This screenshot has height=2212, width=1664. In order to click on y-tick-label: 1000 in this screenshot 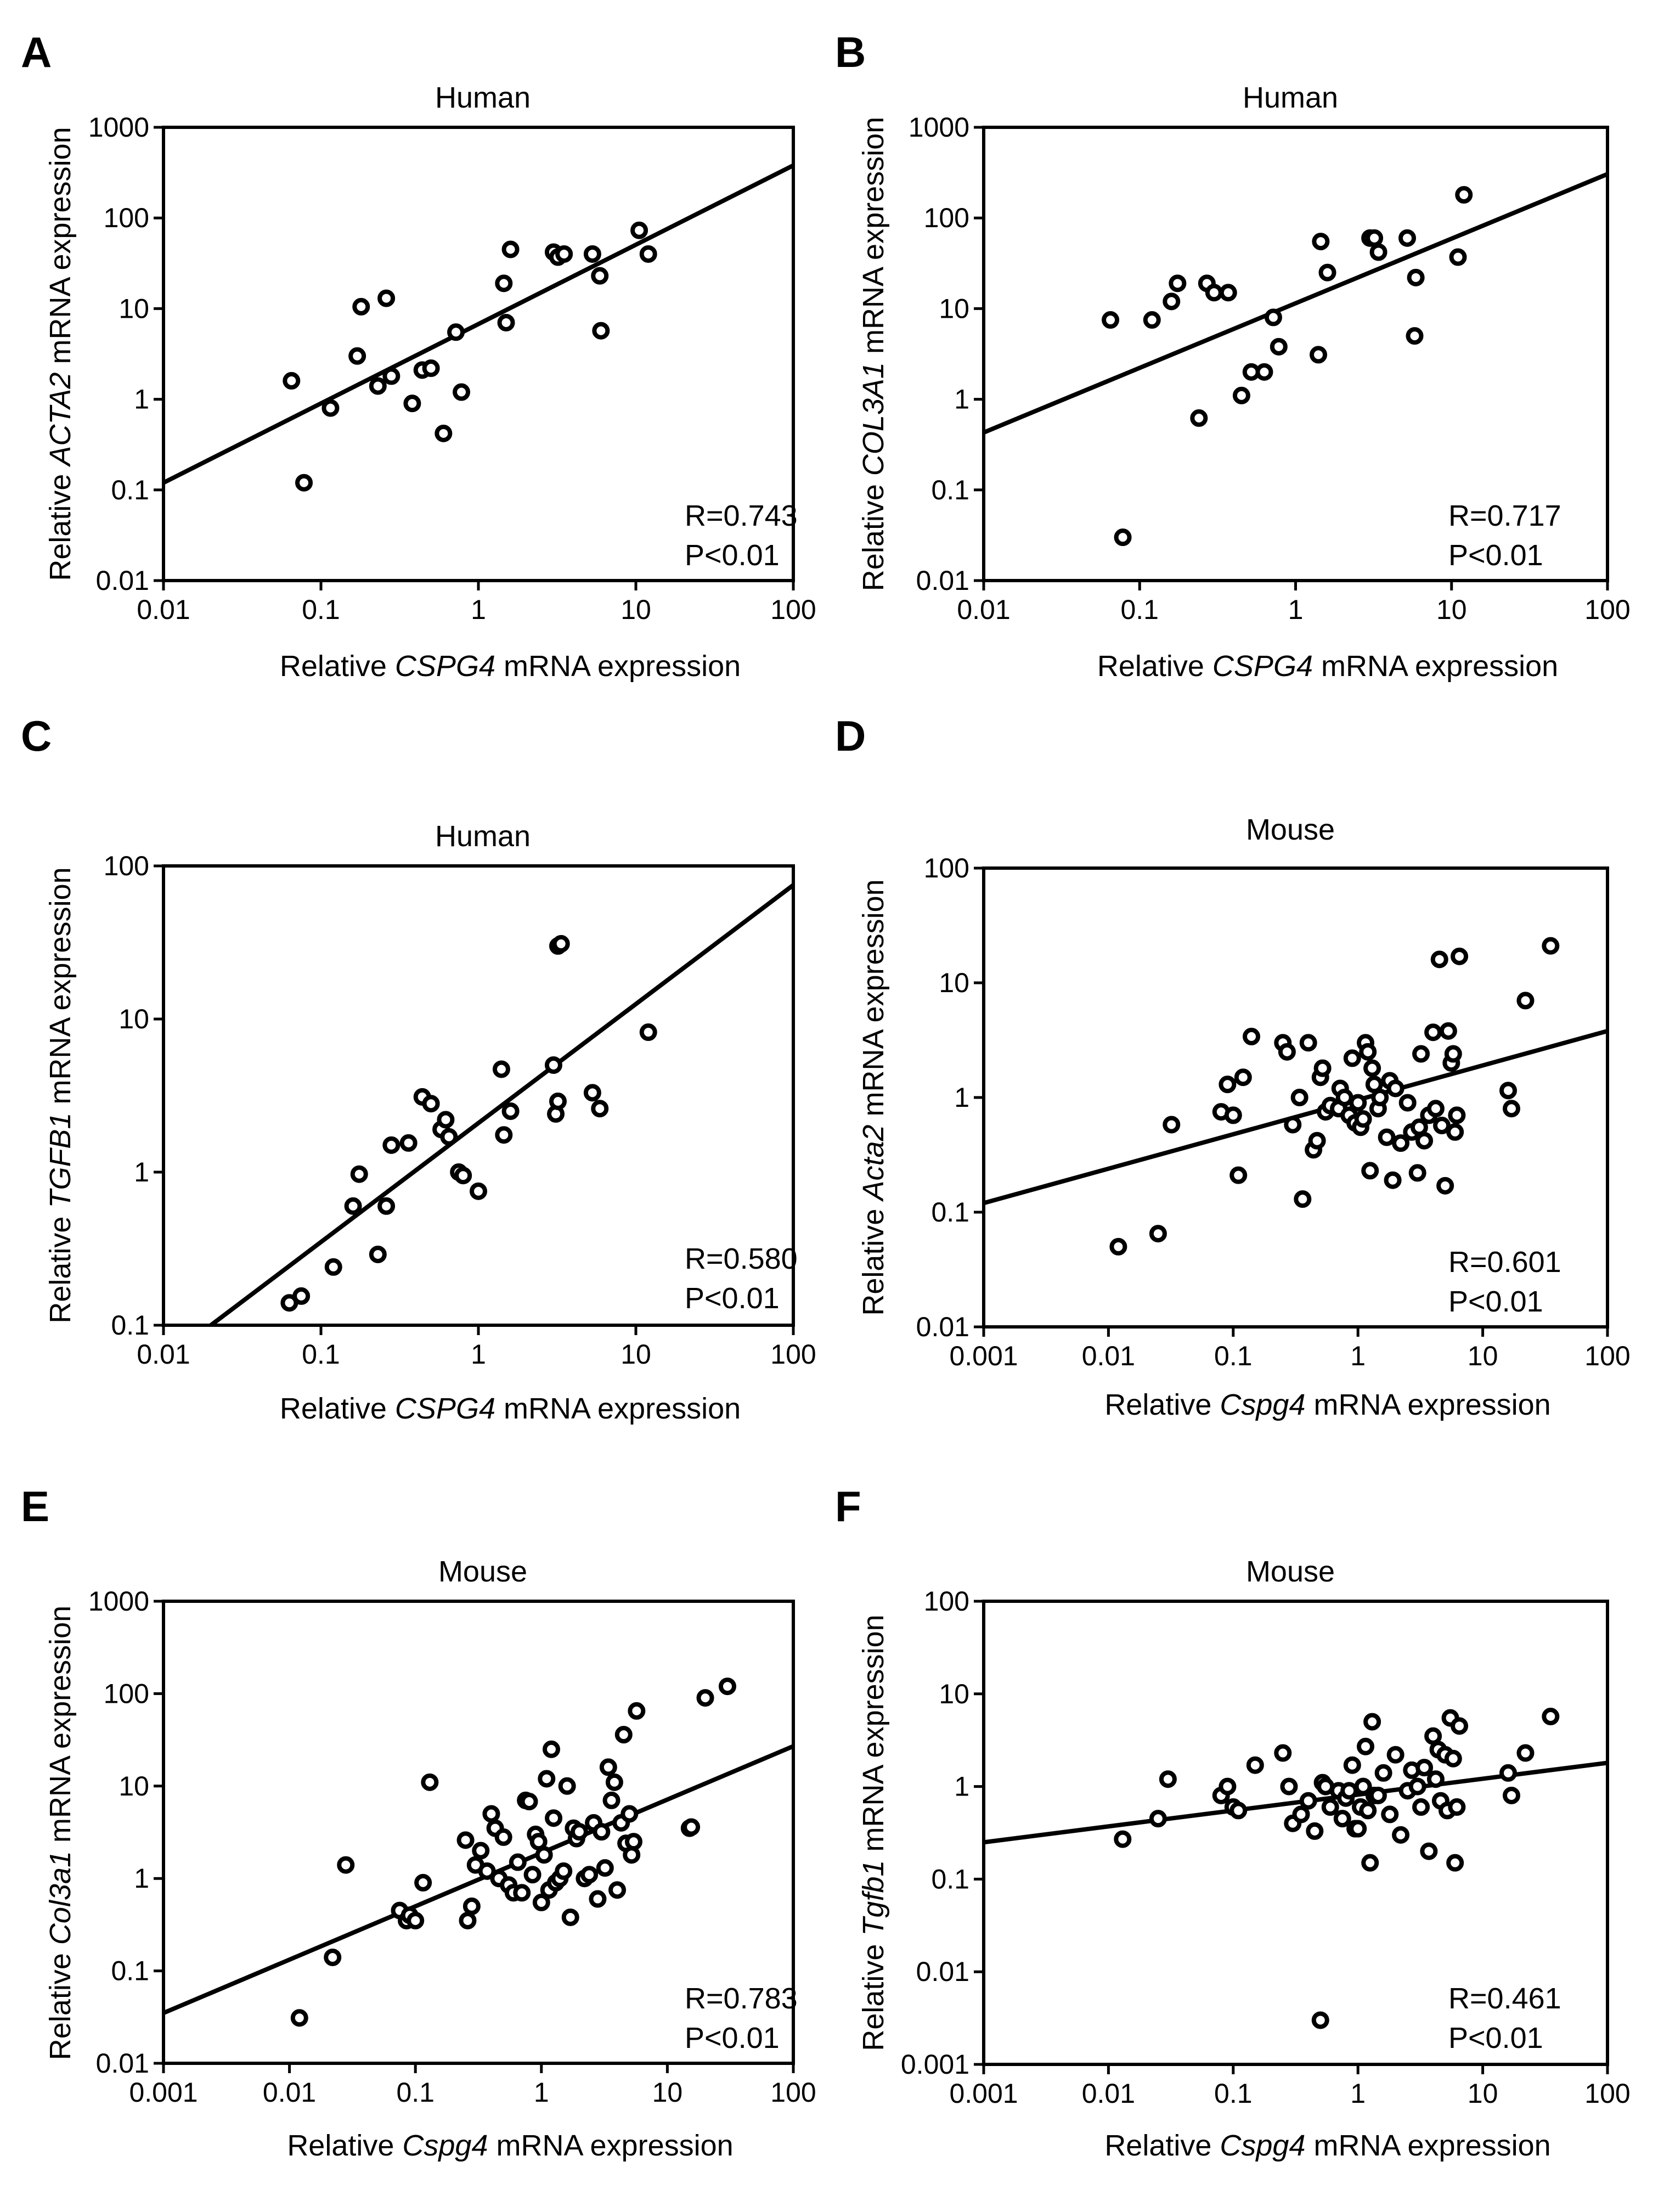, I will do `click(119, 128)`.